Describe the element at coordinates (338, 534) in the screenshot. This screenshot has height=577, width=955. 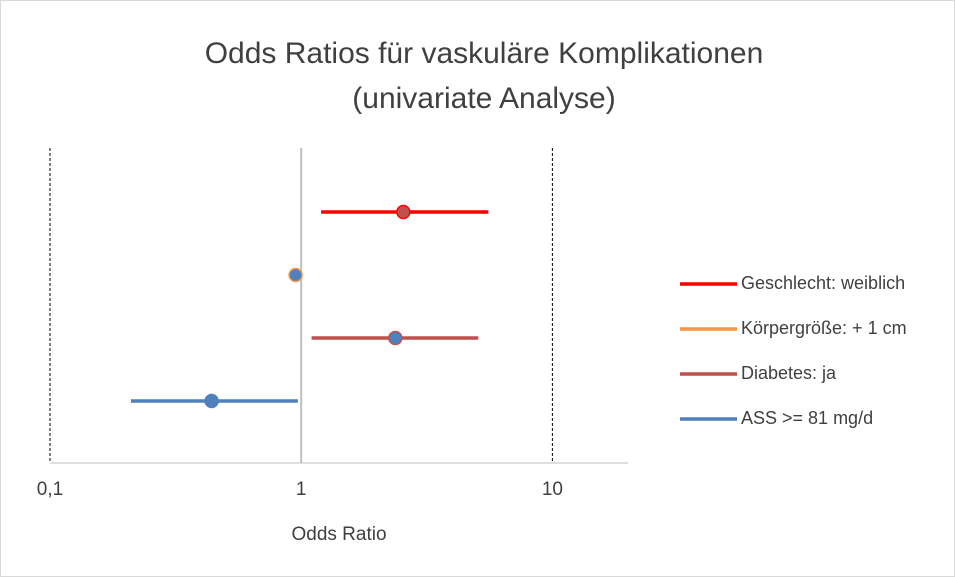
I see `x-axis-label: Odds Ratio` at that location.